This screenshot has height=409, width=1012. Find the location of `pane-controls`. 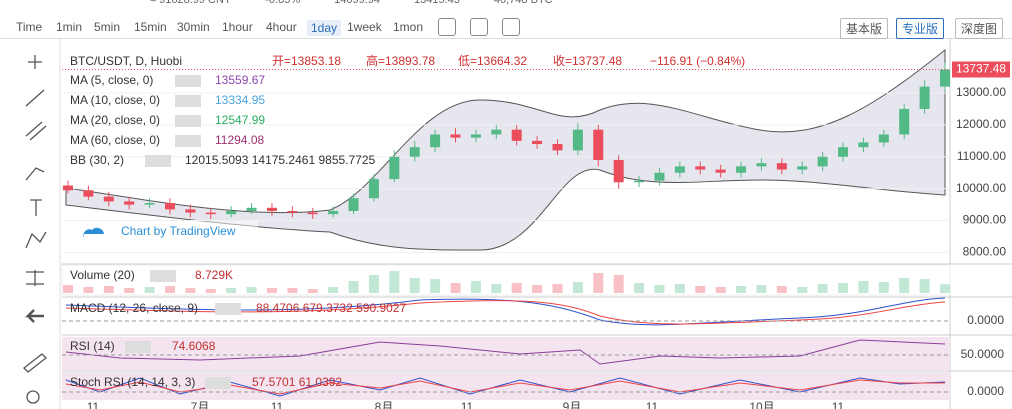

pane-controls is located at coordinates (228, 309).